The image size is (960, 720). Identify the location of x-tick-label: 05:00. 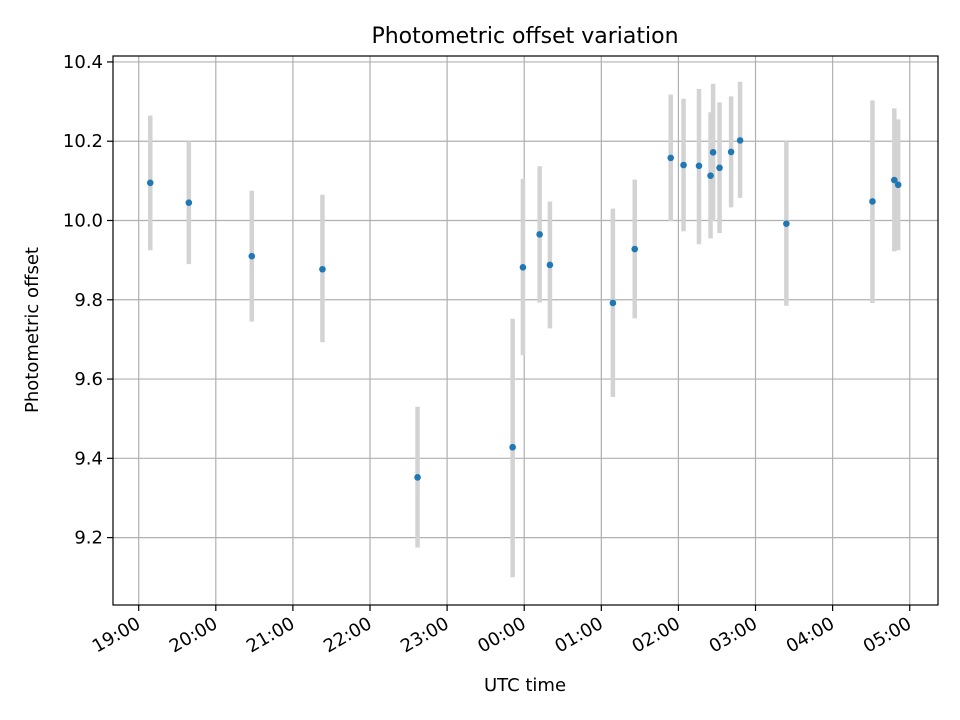
(887, 635).